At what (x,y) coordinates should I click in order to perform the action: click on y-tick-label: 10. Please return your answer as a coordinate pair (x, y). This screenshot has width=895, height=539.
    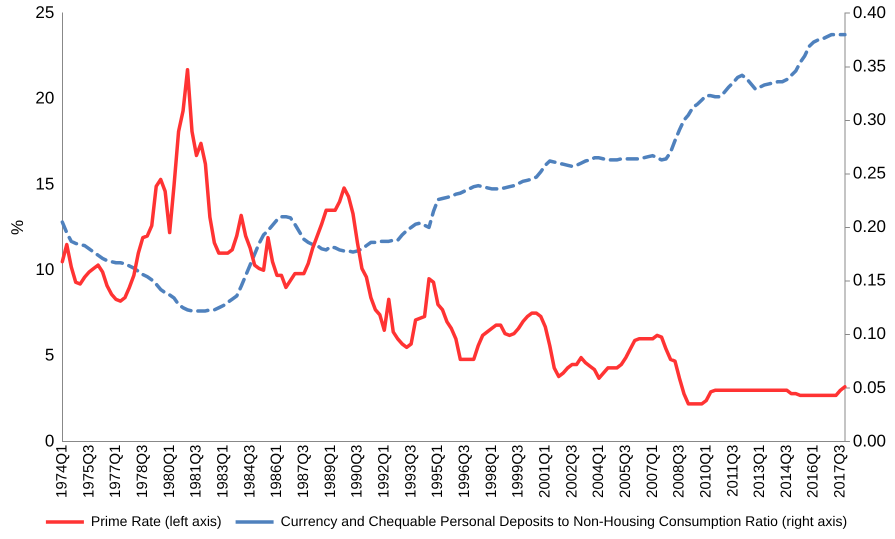
    Looking at the image, I should click on (44, 269).